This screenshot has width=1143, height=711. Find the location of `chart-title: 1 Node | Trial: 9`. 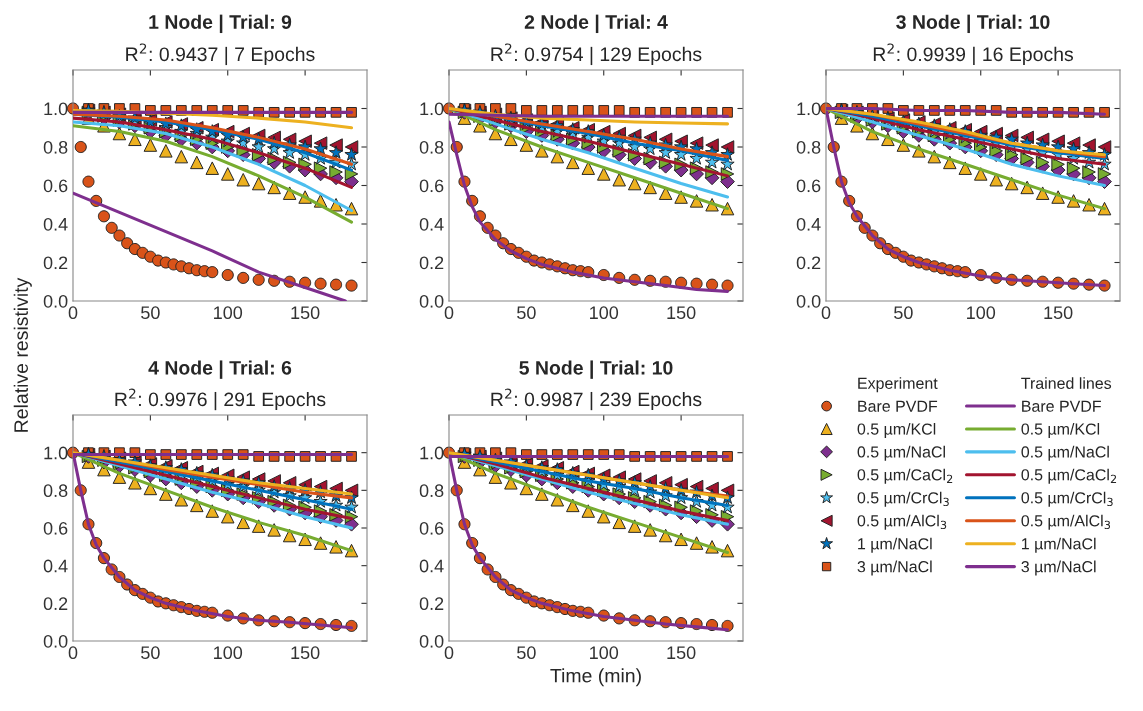

chart-title: 1 Node | Trial: 9 is located at coordinates (220, 24).